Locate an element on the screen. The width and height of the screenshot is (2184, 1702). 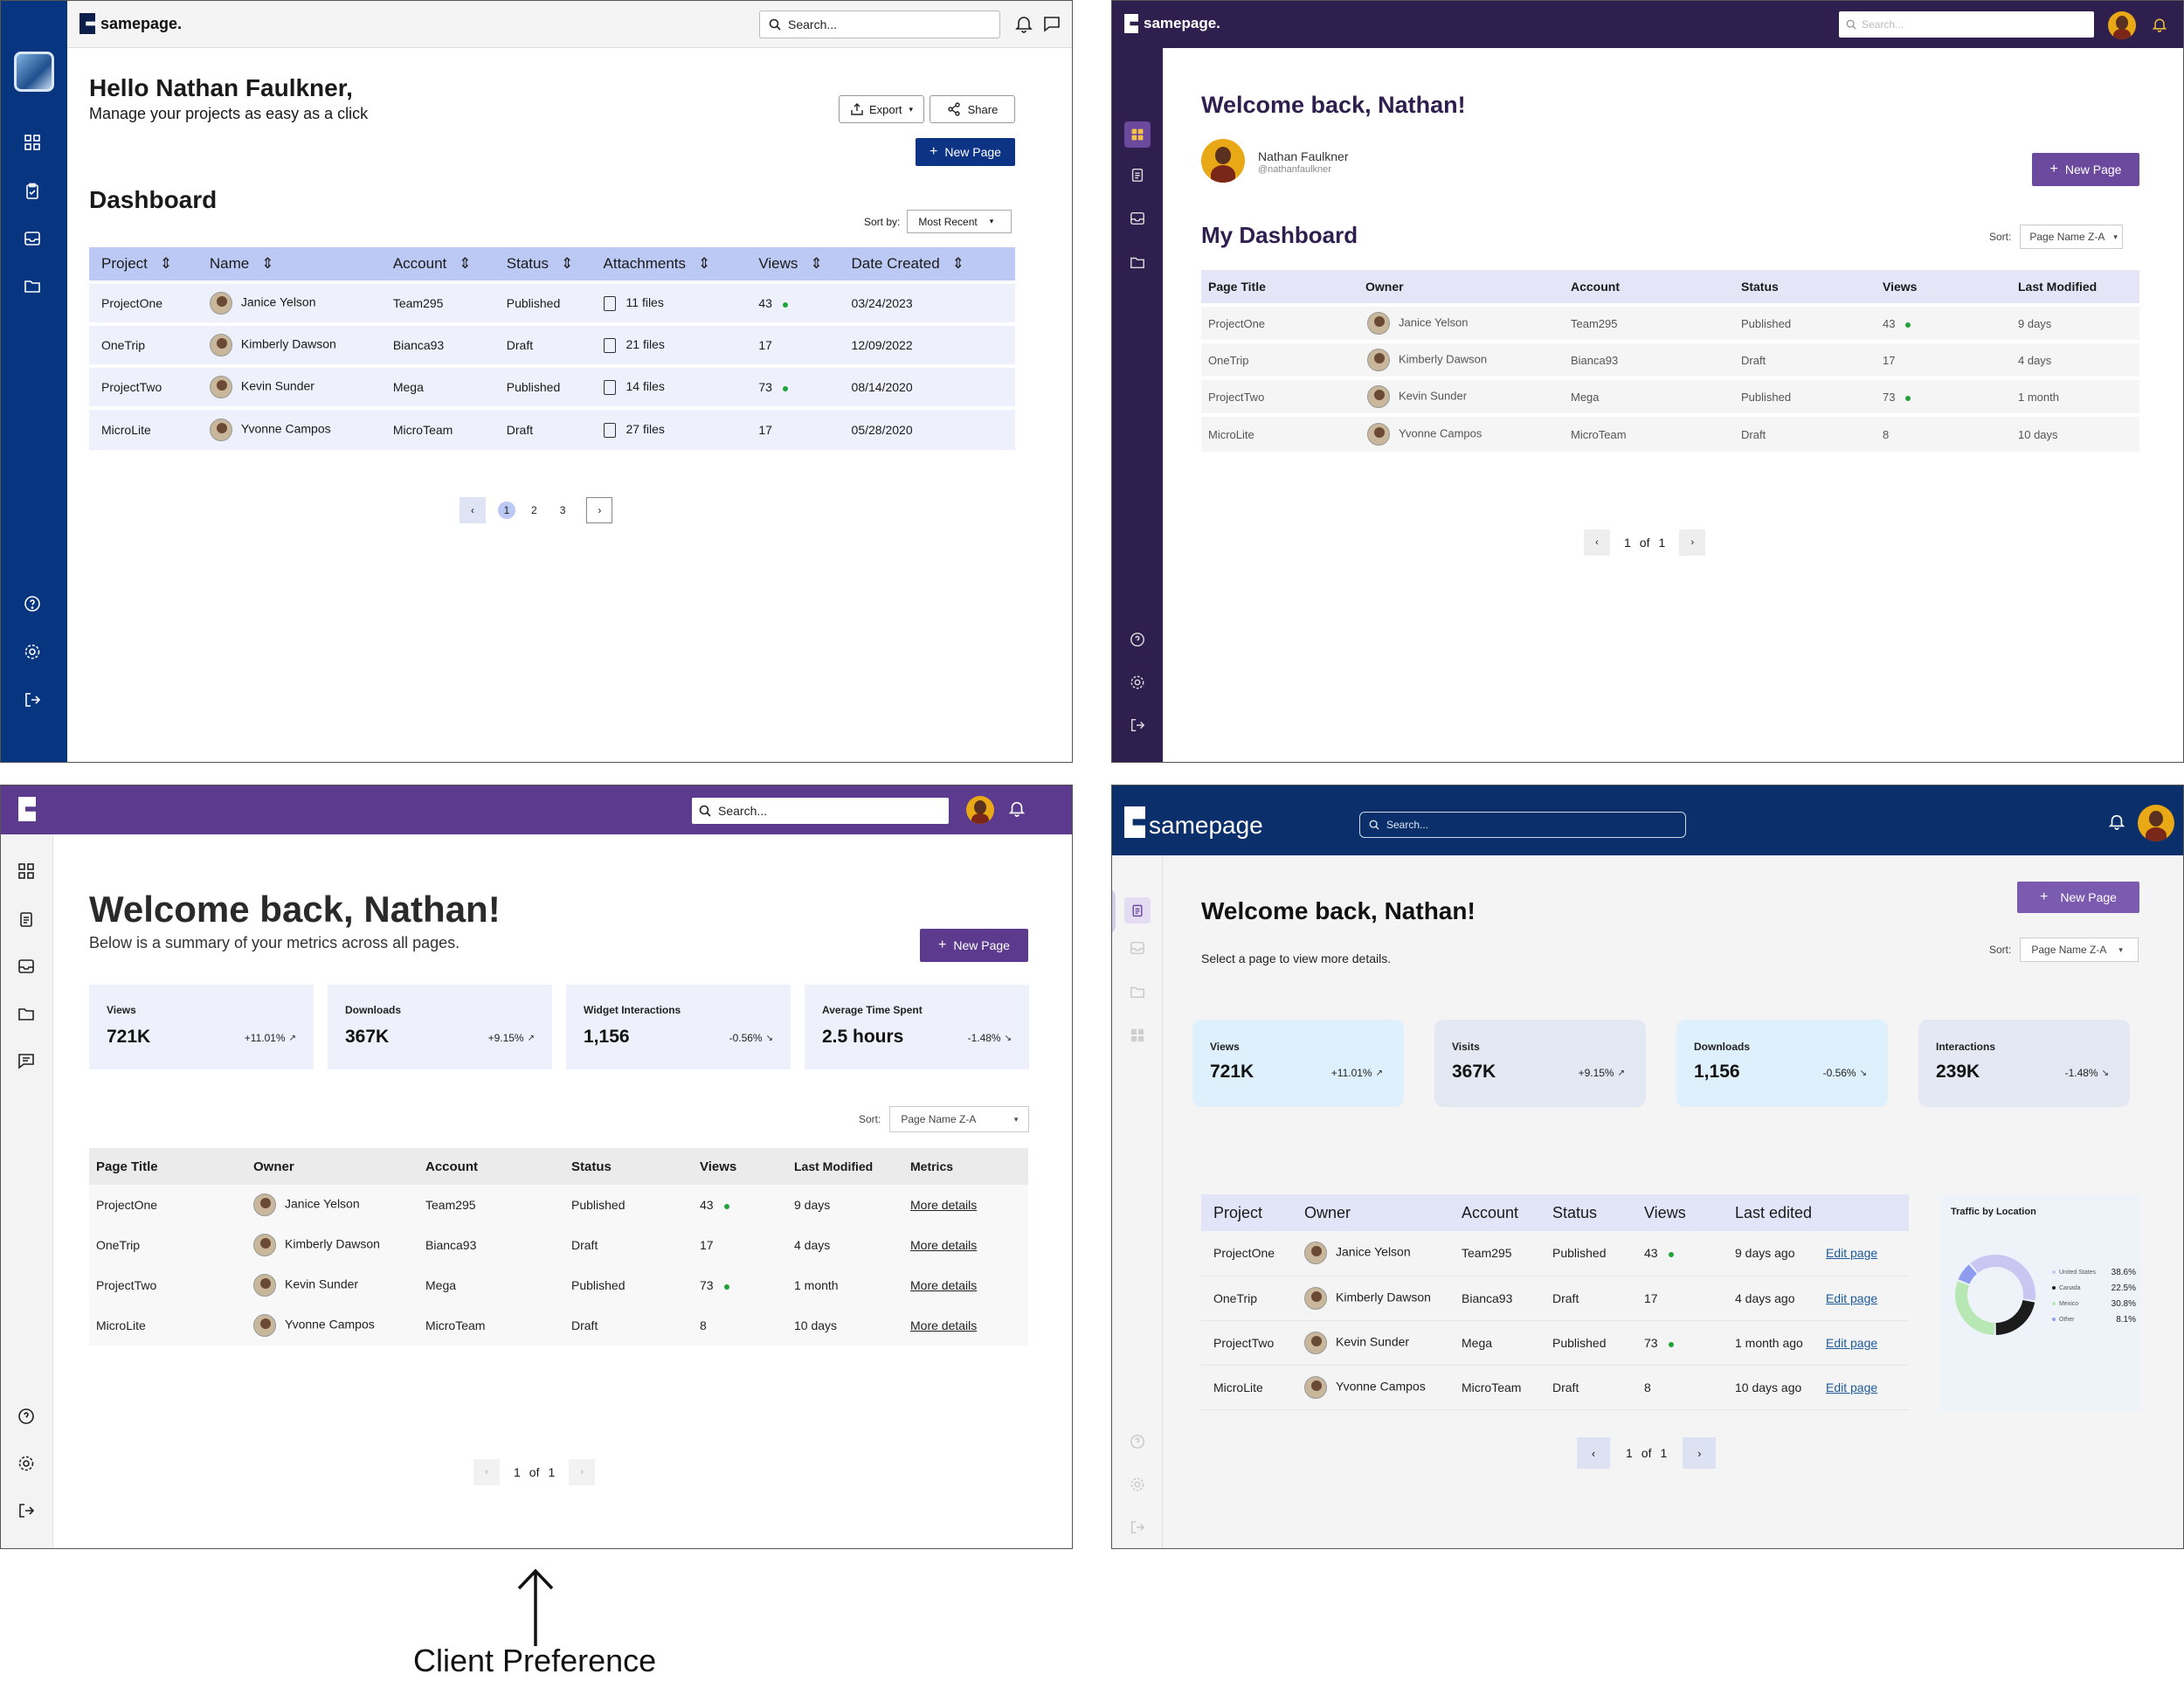
col-account: Account ⇕ is located at coordinates (432, 263).